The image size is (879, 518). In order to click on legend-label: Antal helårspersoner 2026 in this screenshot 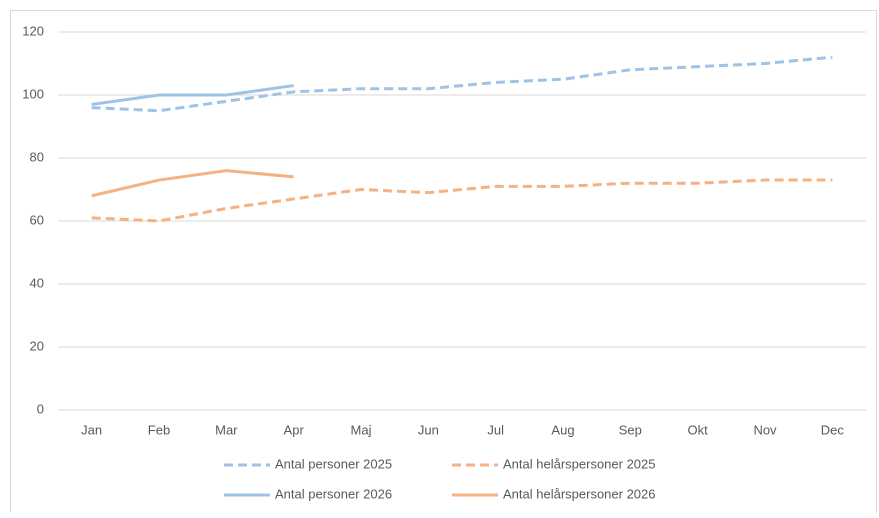, I will do `click(579, 493)`.